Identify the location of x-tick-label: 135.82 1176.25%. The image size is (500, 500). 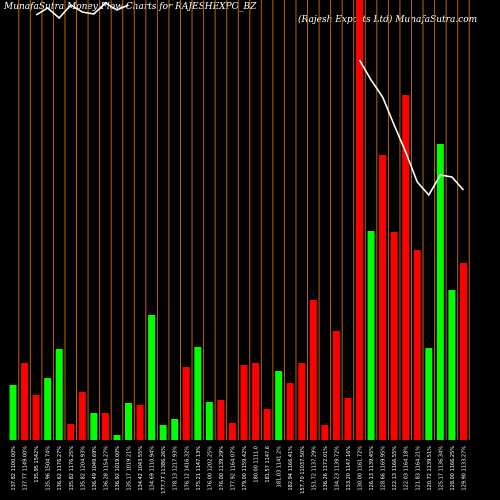
(72, 468).